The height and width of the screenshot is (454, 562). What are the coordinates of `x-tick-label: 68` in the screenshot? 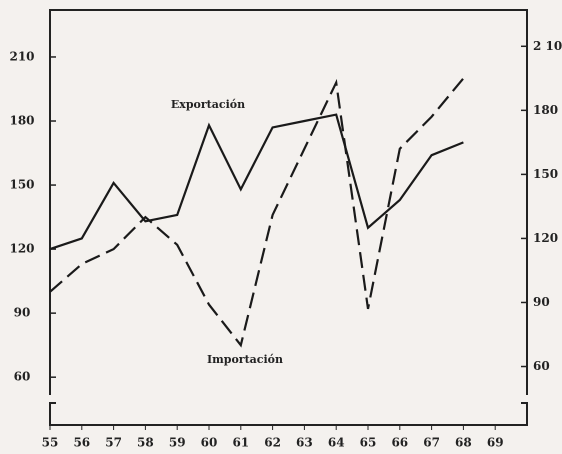 It's located at (463, 443).